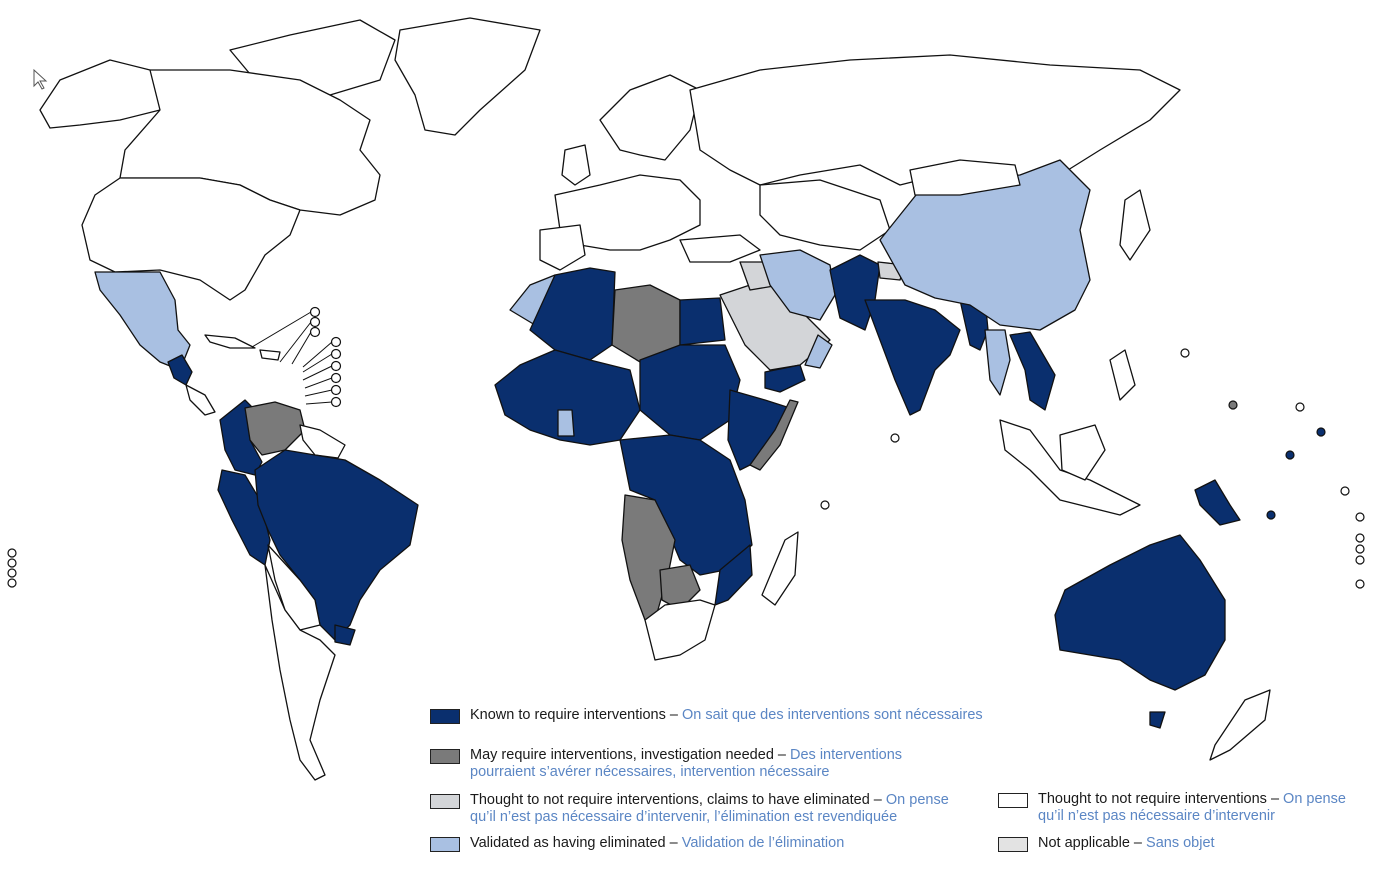 This screenshot has width=1395, height=869. Describe the element at coordinates (1217, 502) in the screenshot. I see `papua-new-guinea` at that location.